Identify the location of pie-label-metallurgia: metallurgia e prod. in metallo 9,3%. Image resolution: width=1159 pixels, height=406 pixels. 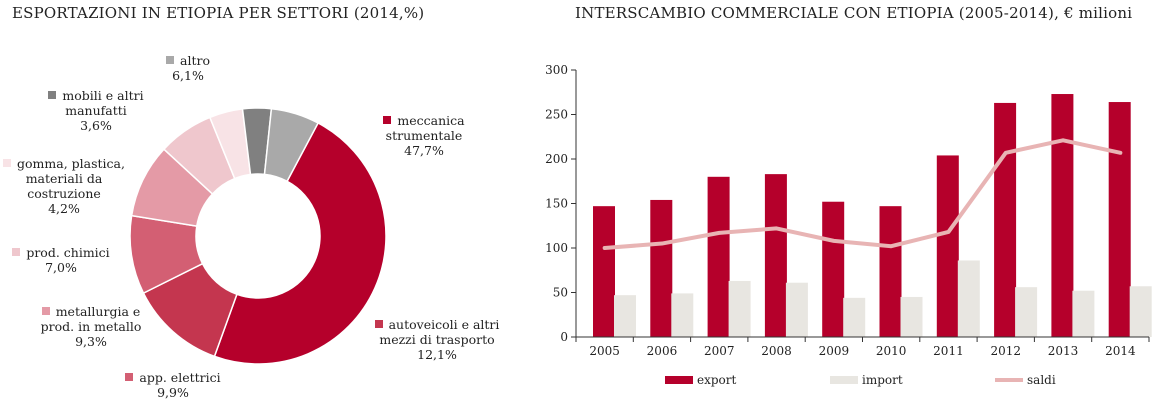
(91, 326).